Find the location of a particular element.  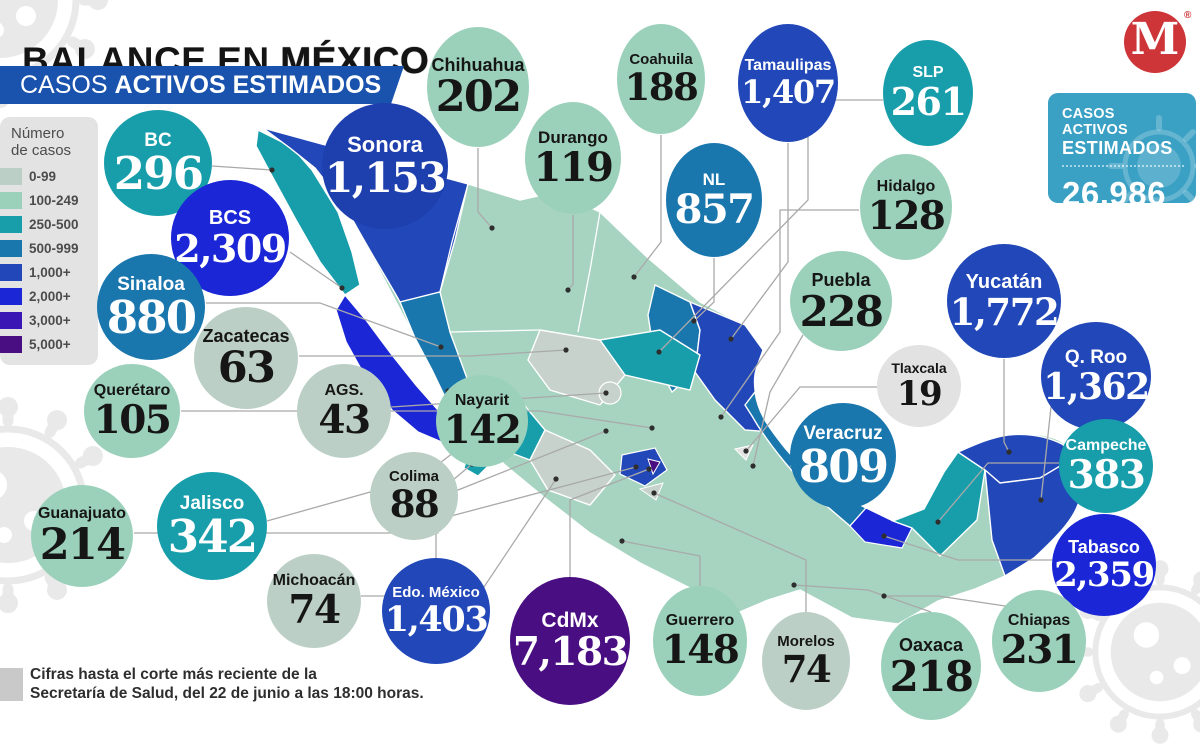

legend-item-0-99: 0-99 is located at coordinates (49, 176).